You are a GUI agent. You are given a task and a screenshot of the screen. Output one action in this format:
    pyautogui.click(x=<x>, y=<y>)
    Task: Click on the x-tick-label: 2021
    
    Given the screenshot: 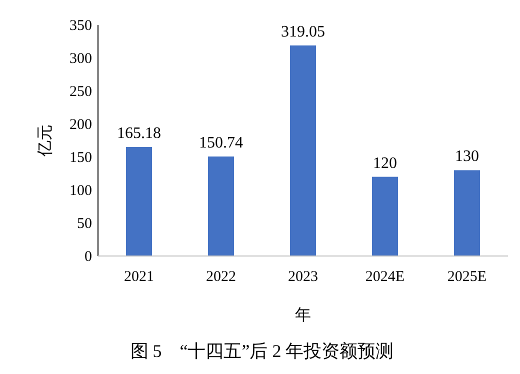 What is the action you would take?
    pyautogui.click(x=139, y=277)
    